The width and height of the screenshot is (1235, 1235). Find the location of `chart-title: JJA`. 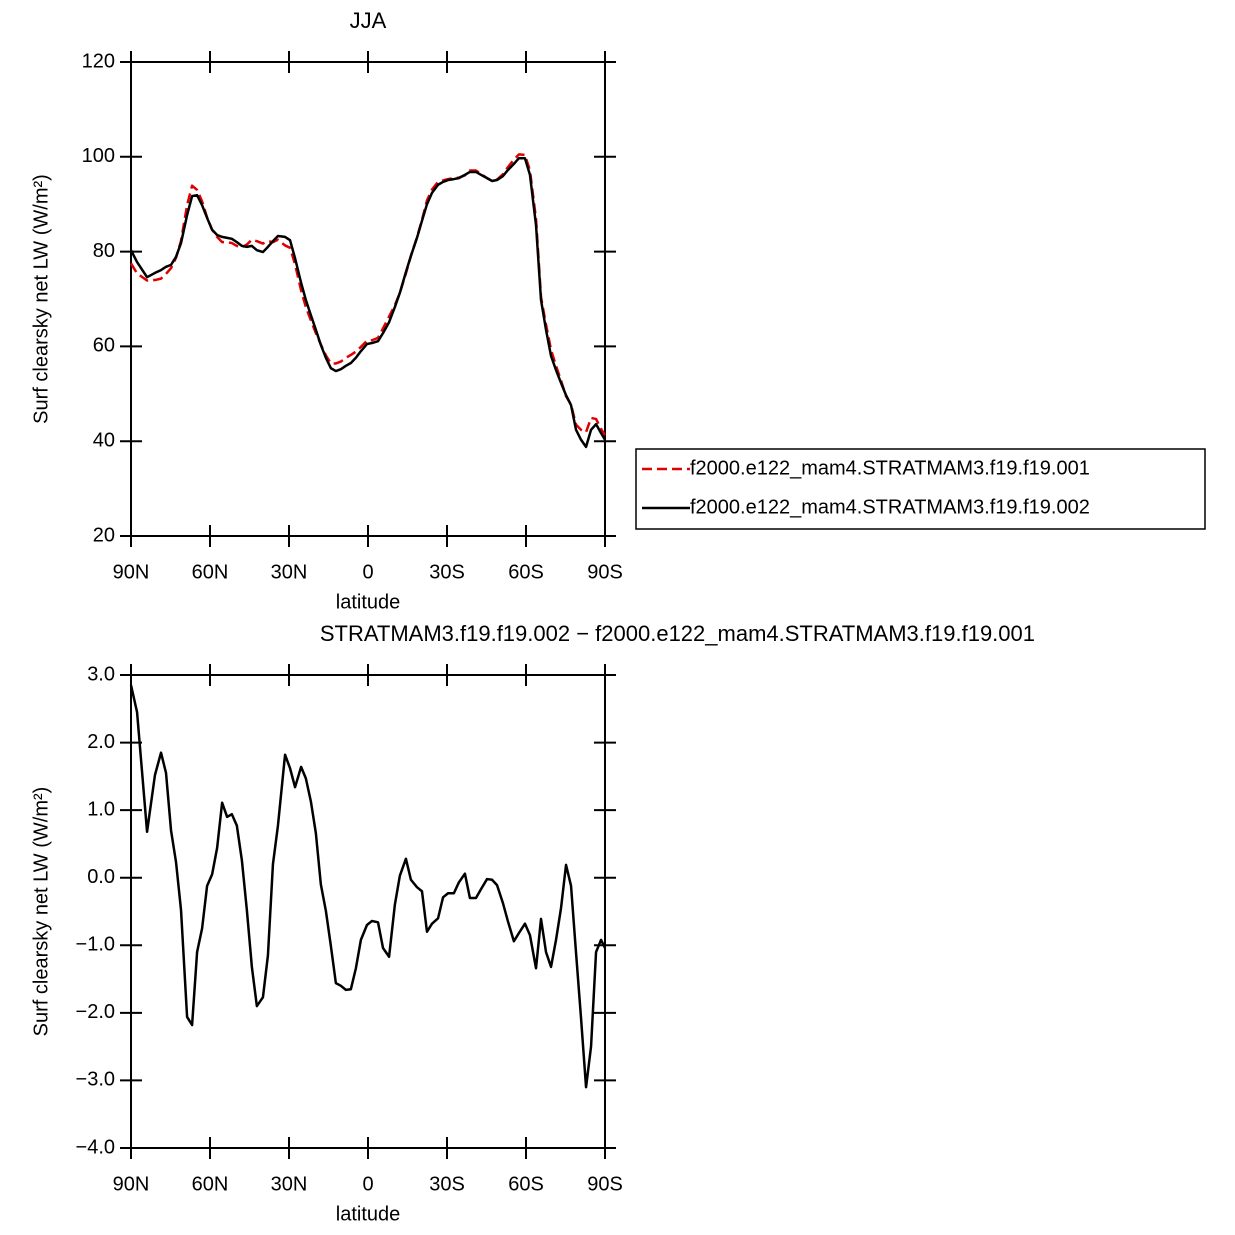

chart-title: JJA is located at coordinates (368, 20).